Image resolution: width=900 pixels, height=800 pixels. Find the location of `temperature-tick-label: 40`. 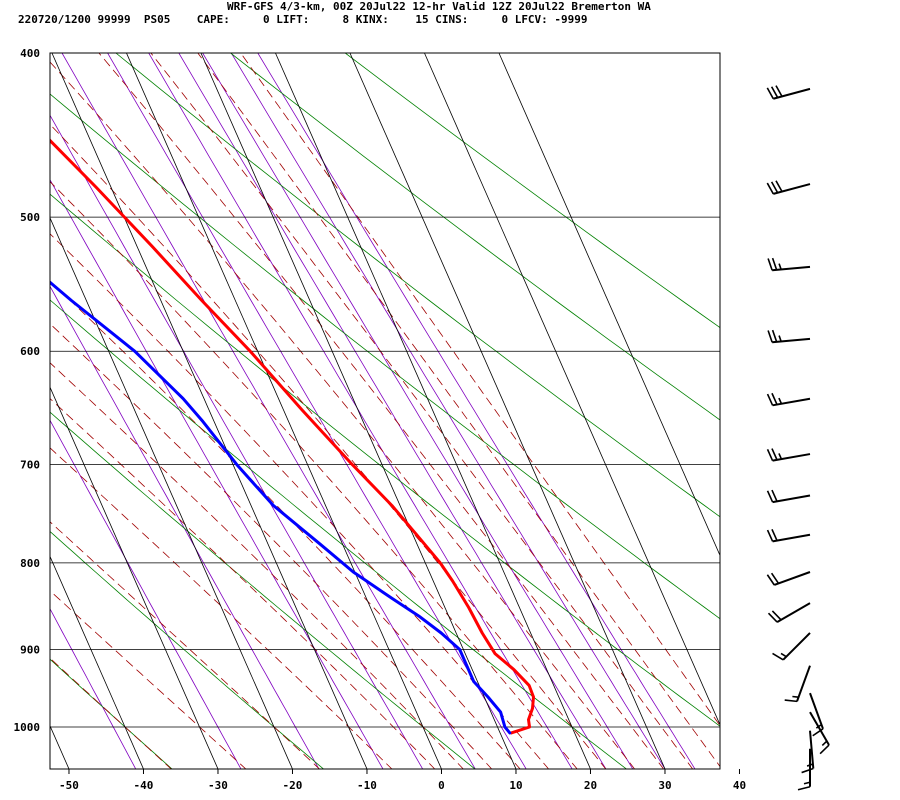

temperature-tick-label: 40 is located at coordinates (739, 785).